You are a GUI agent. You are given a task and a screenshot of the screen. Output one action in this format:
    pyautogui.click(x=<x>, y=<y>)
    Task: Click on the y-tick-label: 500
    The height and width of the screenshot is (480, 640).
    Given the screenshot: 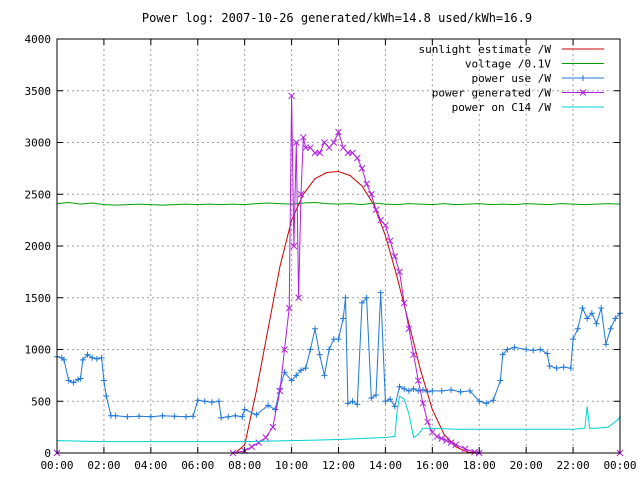 What is the action you would take?
    pyautogui.click(x=41, y=401)
    